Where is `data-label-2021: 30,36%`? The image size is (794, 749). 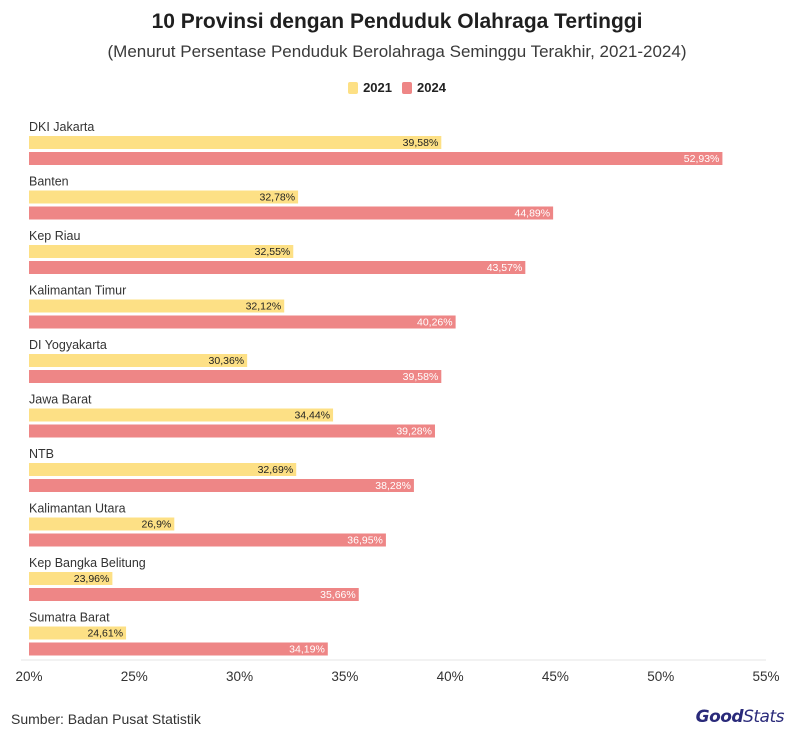 data-label-2021: 30,36% is located at coordinates (227, 361).